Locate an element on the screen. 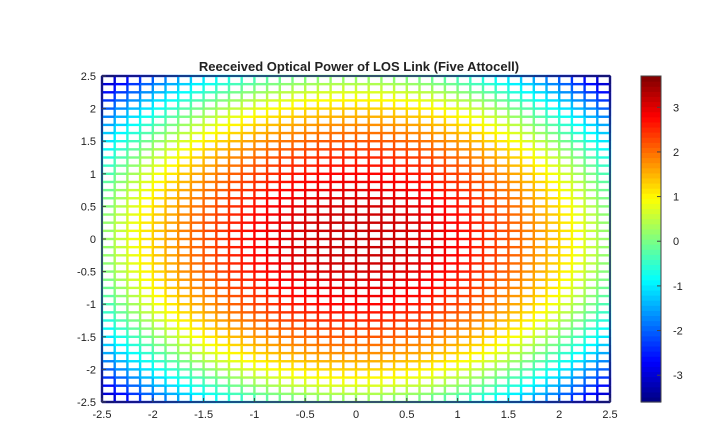 The image size is (718, 430). x-tick-label: -2 is located at coordinates (153, 415).